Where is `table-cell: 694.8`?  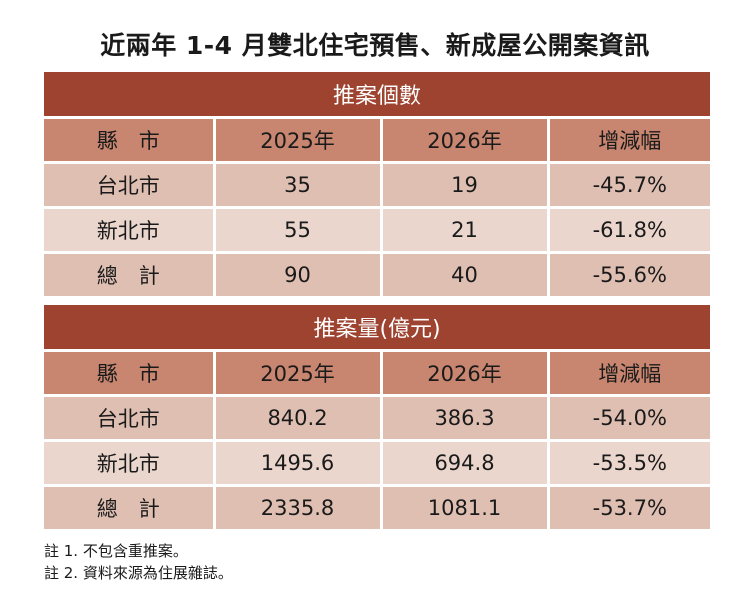
table-cell: 694.8 is located at coordinates (465, 463).